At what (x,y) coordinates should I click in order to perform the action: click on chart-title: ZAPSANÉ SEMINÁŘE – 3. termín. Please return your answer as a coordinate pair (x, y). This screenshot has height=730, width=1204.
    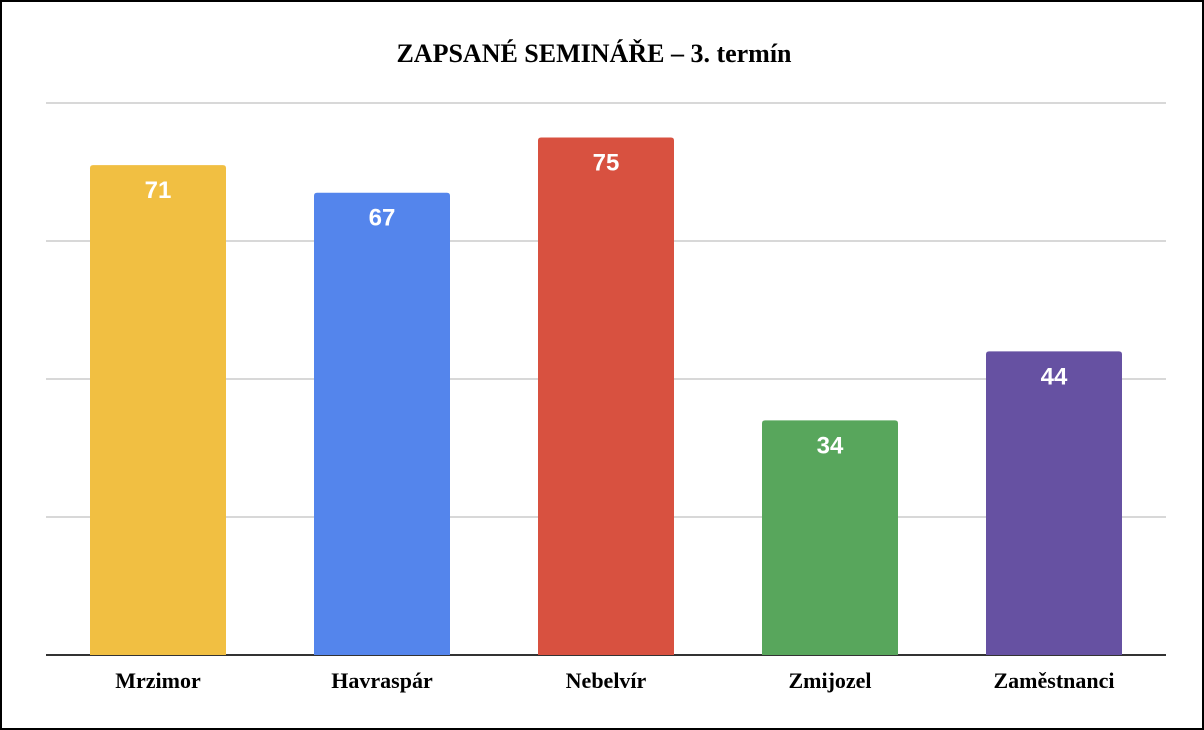
    Looking at the image, I should click on (594, 53).